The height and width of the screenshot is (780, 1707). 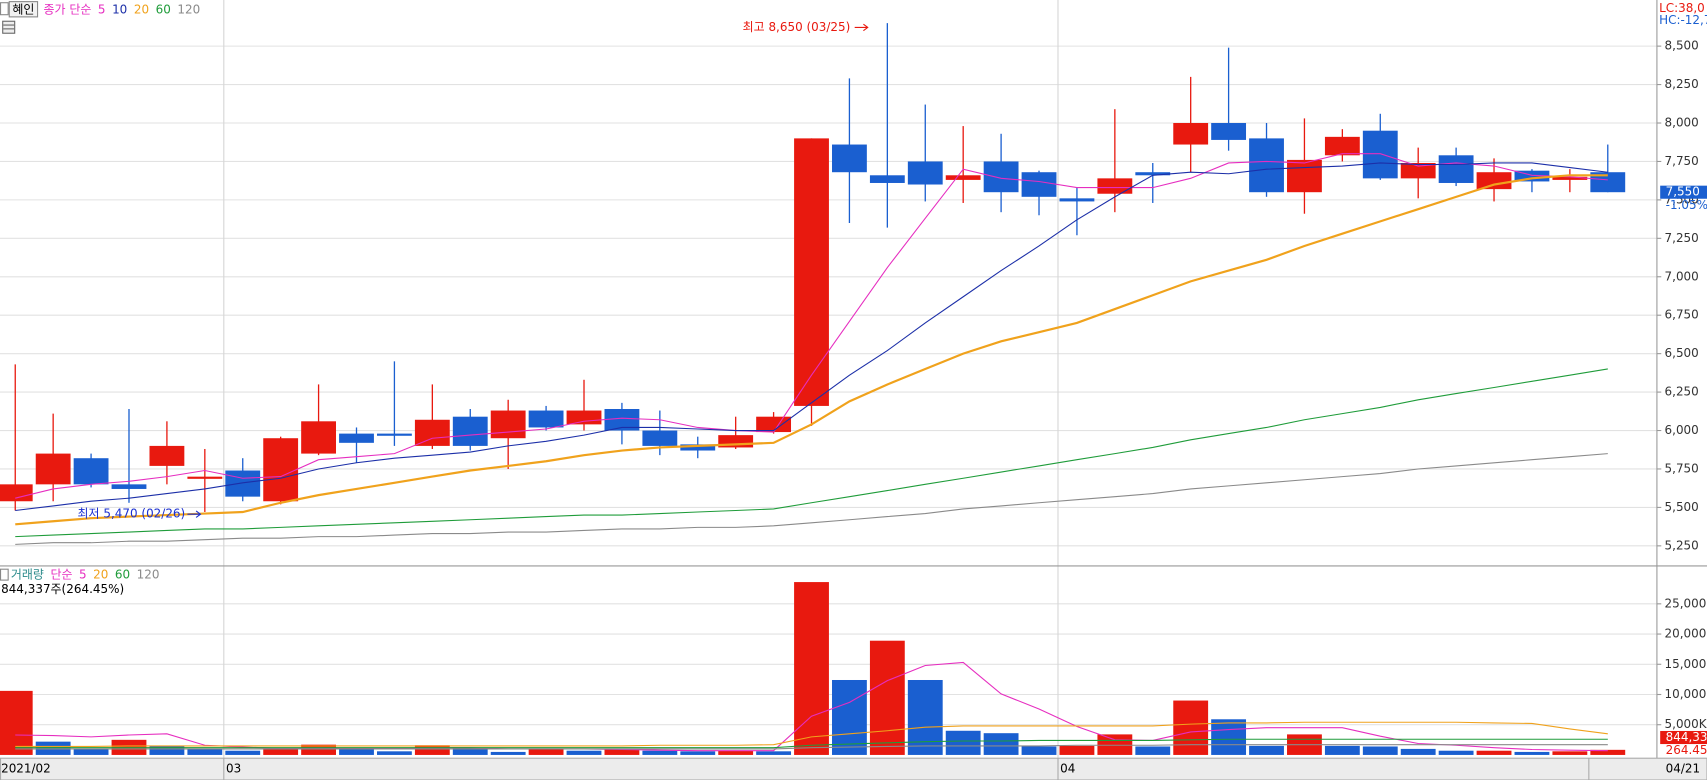 I want to click on annotation-low: 최저 5,470 (02/26), so click(x=132, y=514).